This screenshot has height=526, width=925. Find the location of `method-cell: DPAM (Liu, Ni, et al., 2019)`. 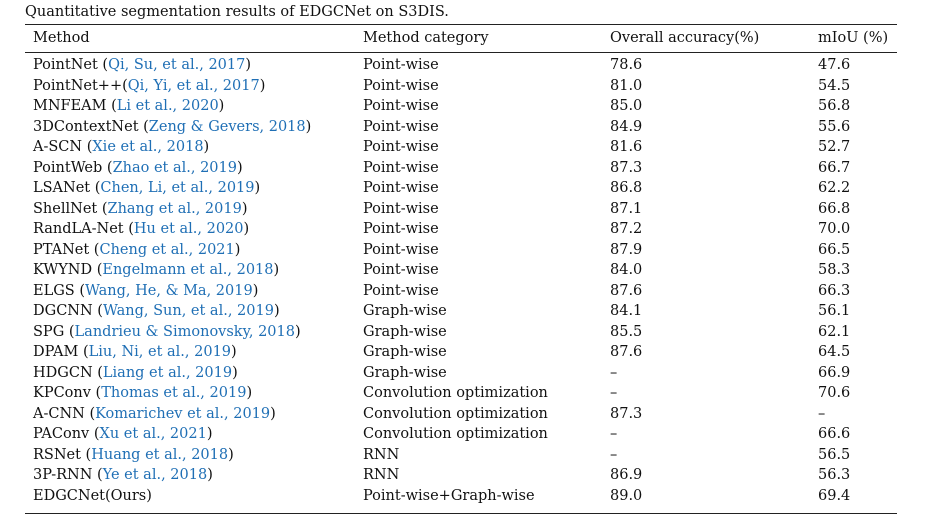

method-cell: DPAM (Liu, Ni, et al., 2019) is located at coordinates (190, 352).